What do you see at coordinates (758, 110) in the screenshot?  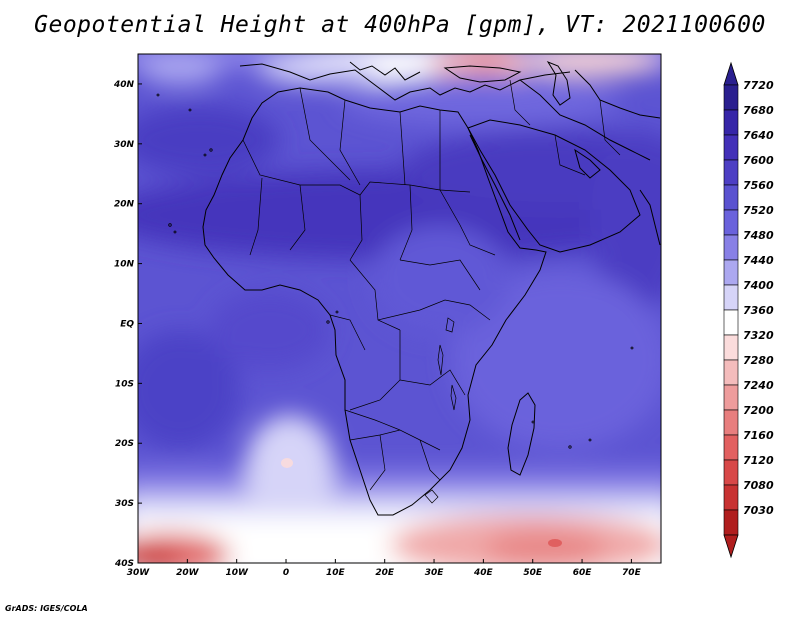 I see `colorbar-level-label: 7680` at bounding box center [758, 110].